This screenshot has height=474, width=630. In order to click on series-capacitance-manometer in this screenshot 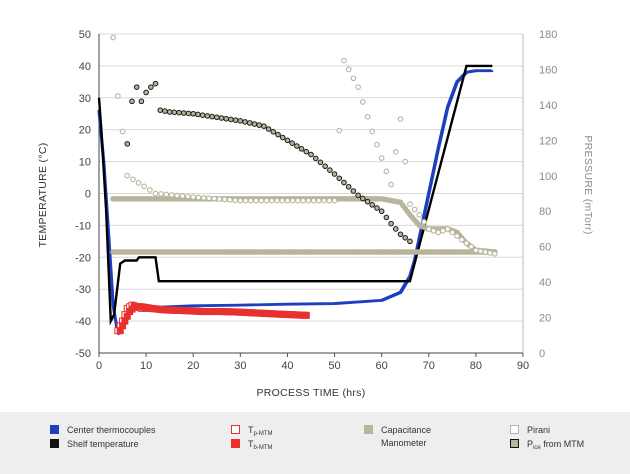, I will do `click(304, 252)`.